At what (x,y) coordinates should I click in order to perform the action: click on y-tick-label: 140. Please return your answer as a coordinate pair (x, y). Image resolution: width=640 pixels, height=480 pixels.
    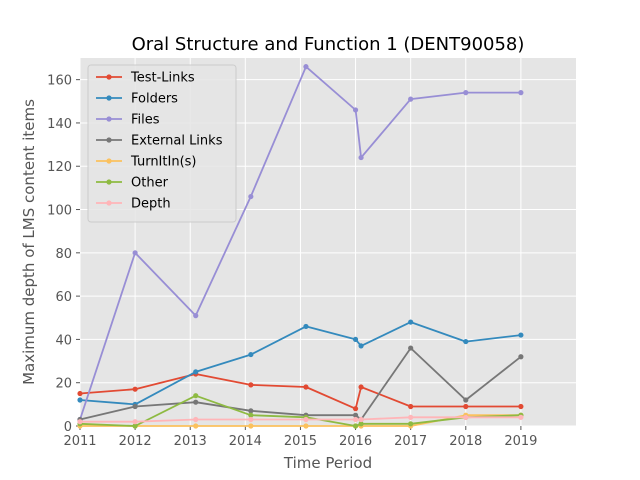
    Looking at the image, I should click on (59, 124).